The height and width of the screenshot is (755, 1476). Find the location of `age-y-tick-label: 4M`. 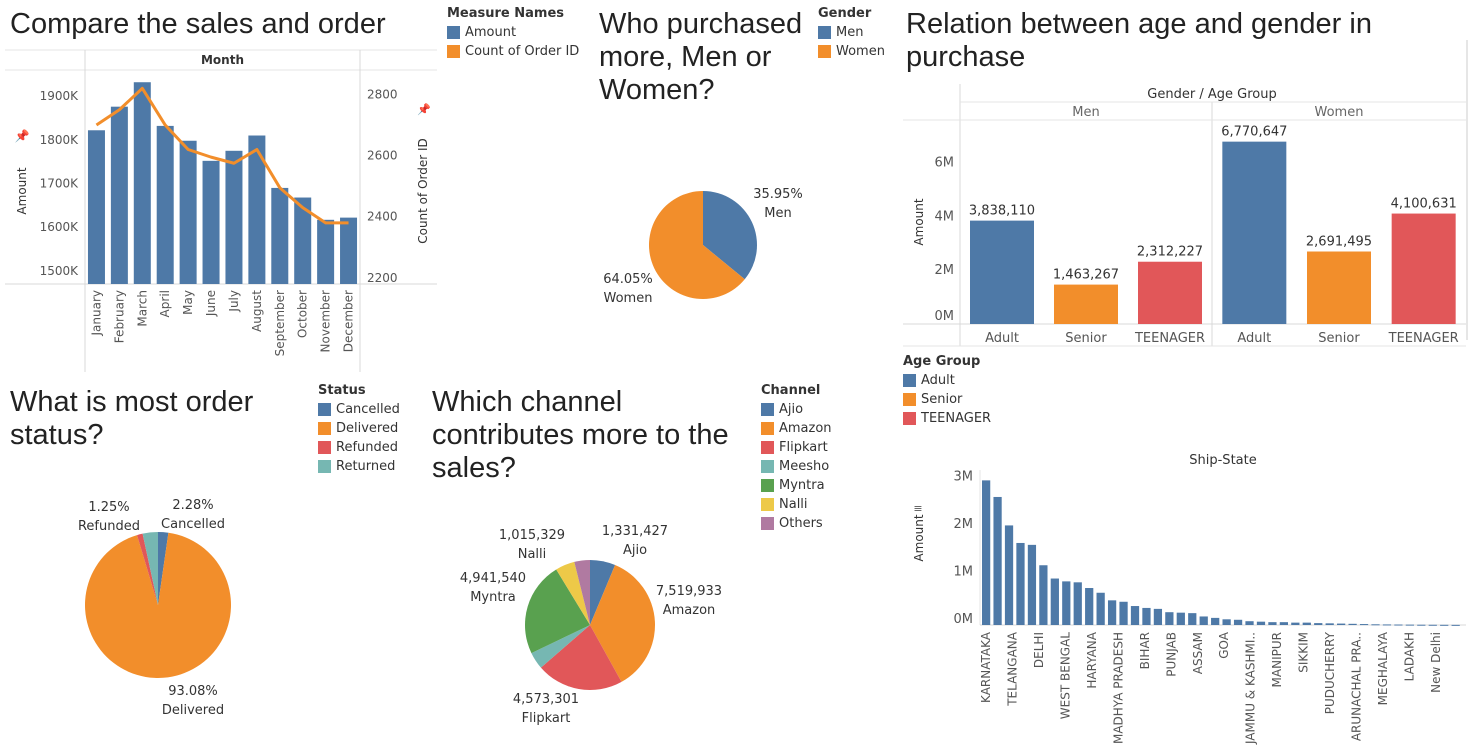

age-y-tick-label: 4M is located at coordinates (945, 216).